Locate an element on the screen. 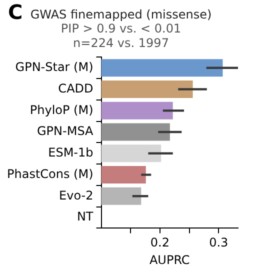 This screenshot has height=270, width=276. text: C is located at coordinates (15, 12).